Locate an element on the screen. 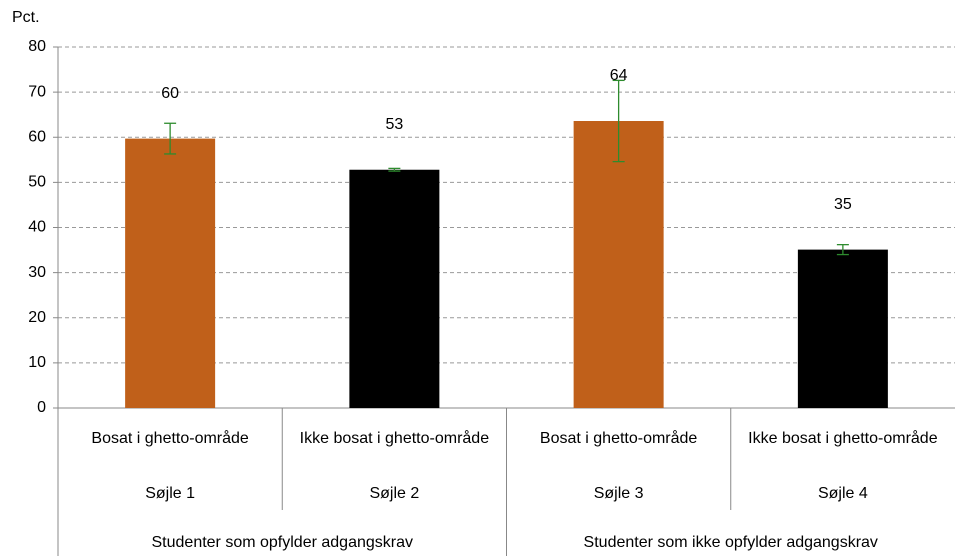  x-subcategory-label: Søjle 2 is located at coordinates (394, 493).